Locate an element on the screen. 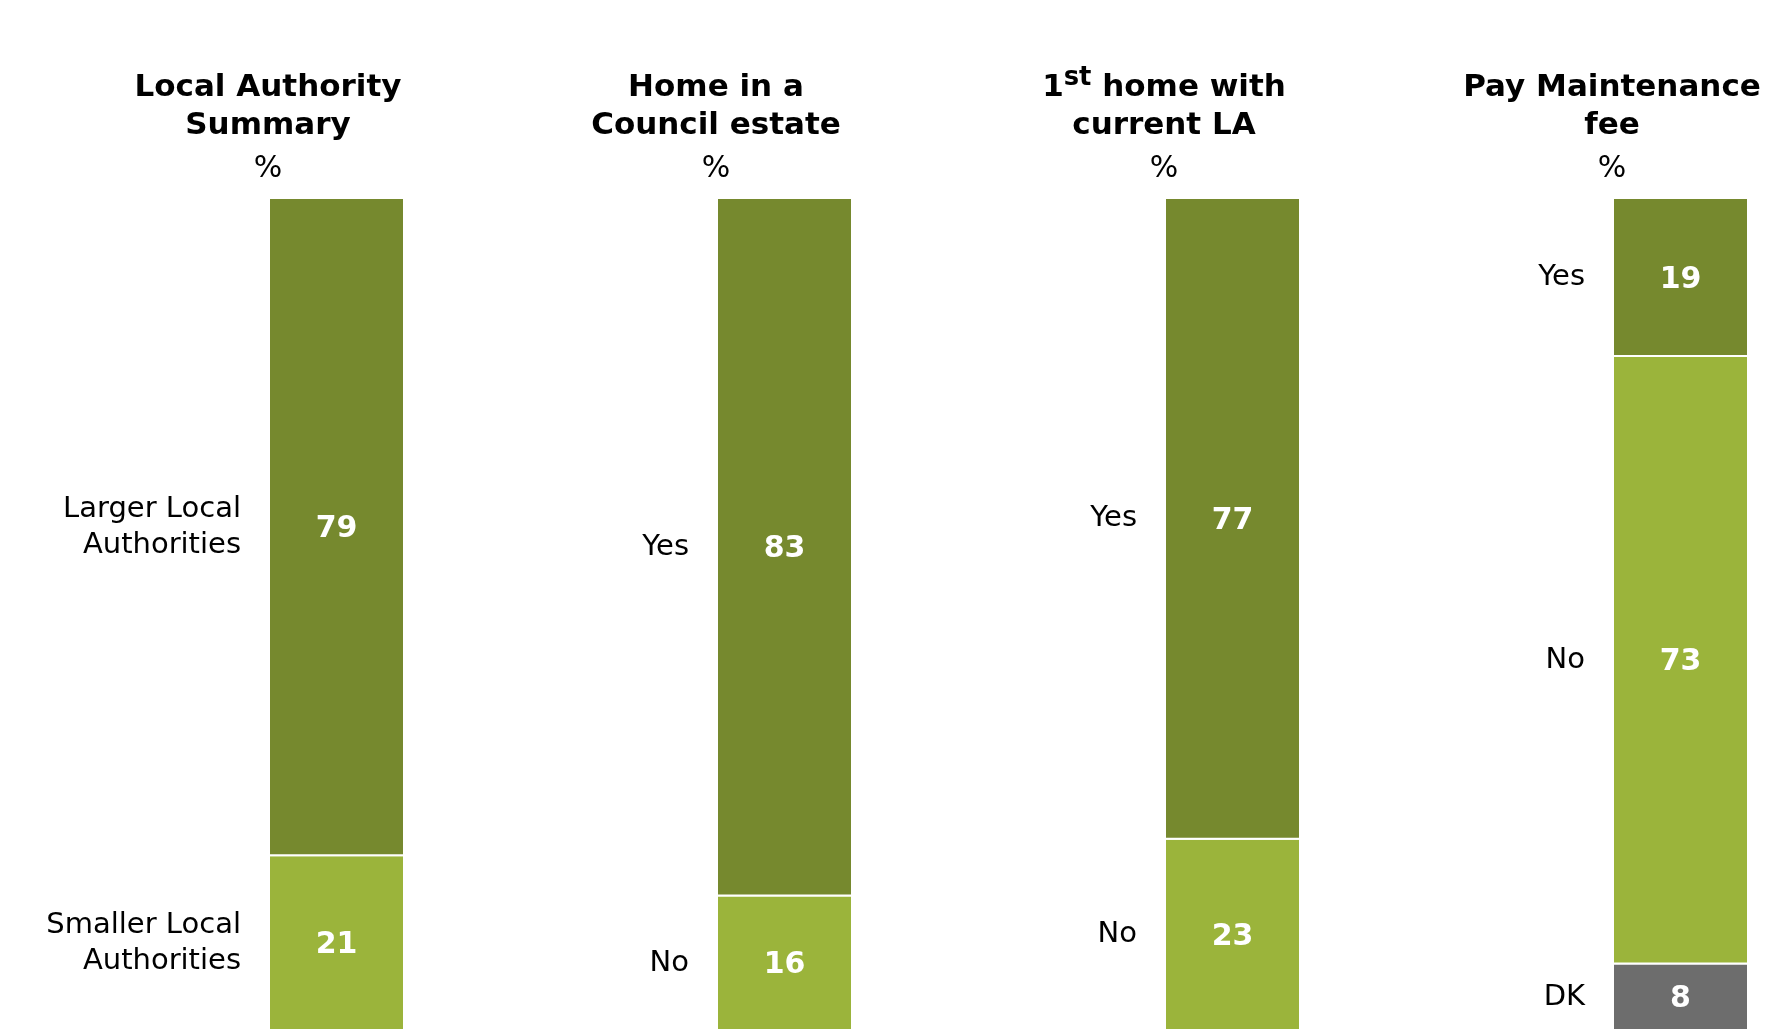 This screenshot has height=1033, width=1792. chart-title: Local Authority Summary is located at coordinates (268, 104).